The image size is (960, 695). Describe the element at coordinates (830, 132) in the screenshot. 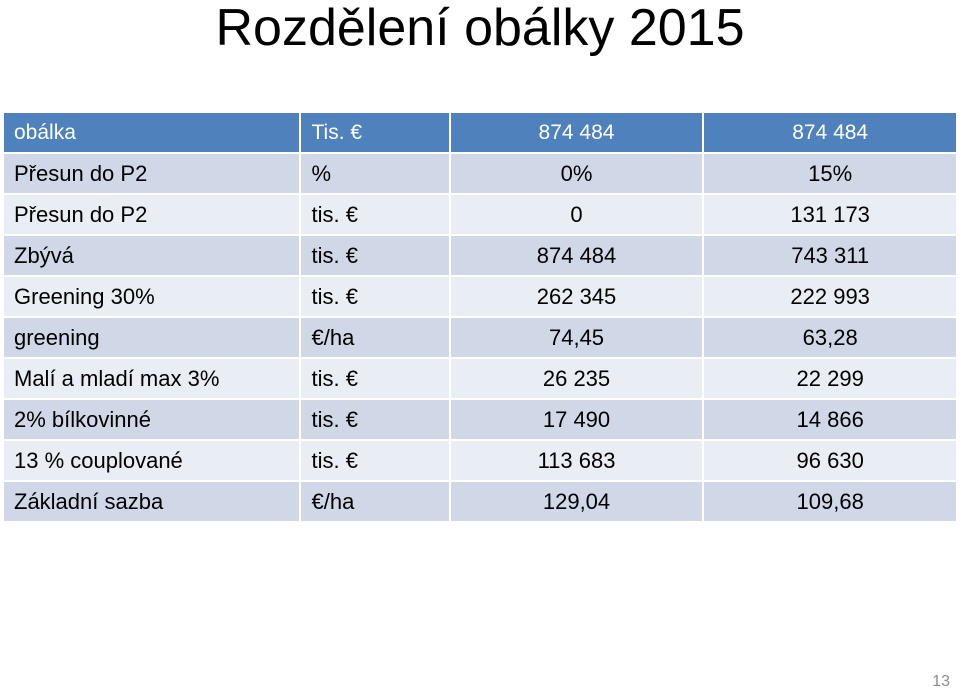

I see `header-cell-value-b: 874 484` at that location.